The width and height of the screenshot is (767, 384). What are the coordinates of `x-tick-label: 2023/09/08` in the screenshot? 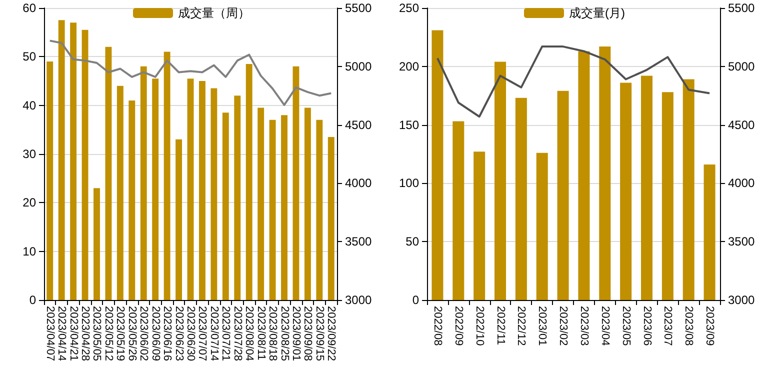 It's located at (308, 334).